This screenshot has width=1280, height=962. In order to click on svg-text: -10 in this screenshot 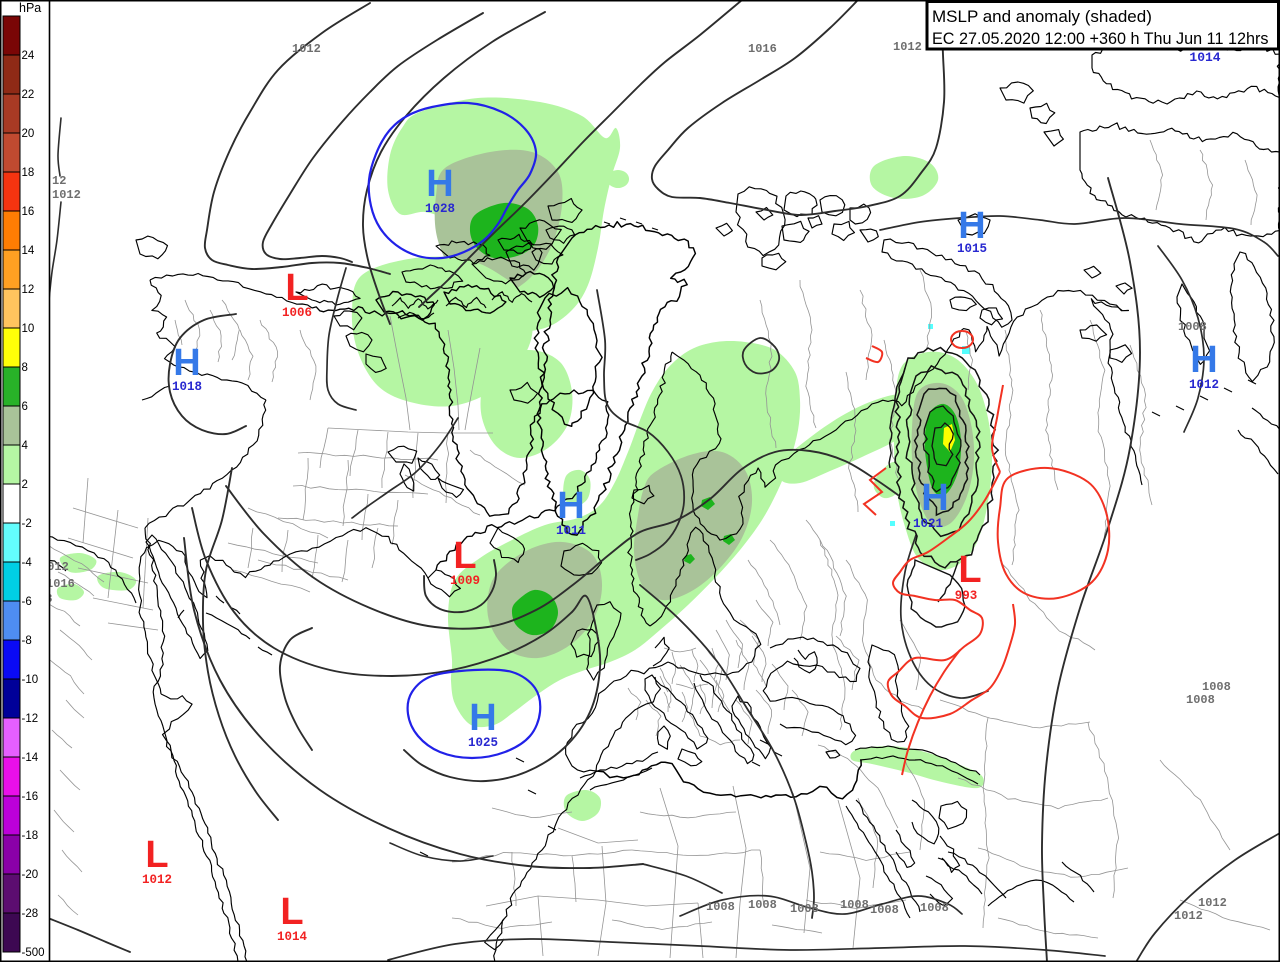, I will do `click(30, 680)`.